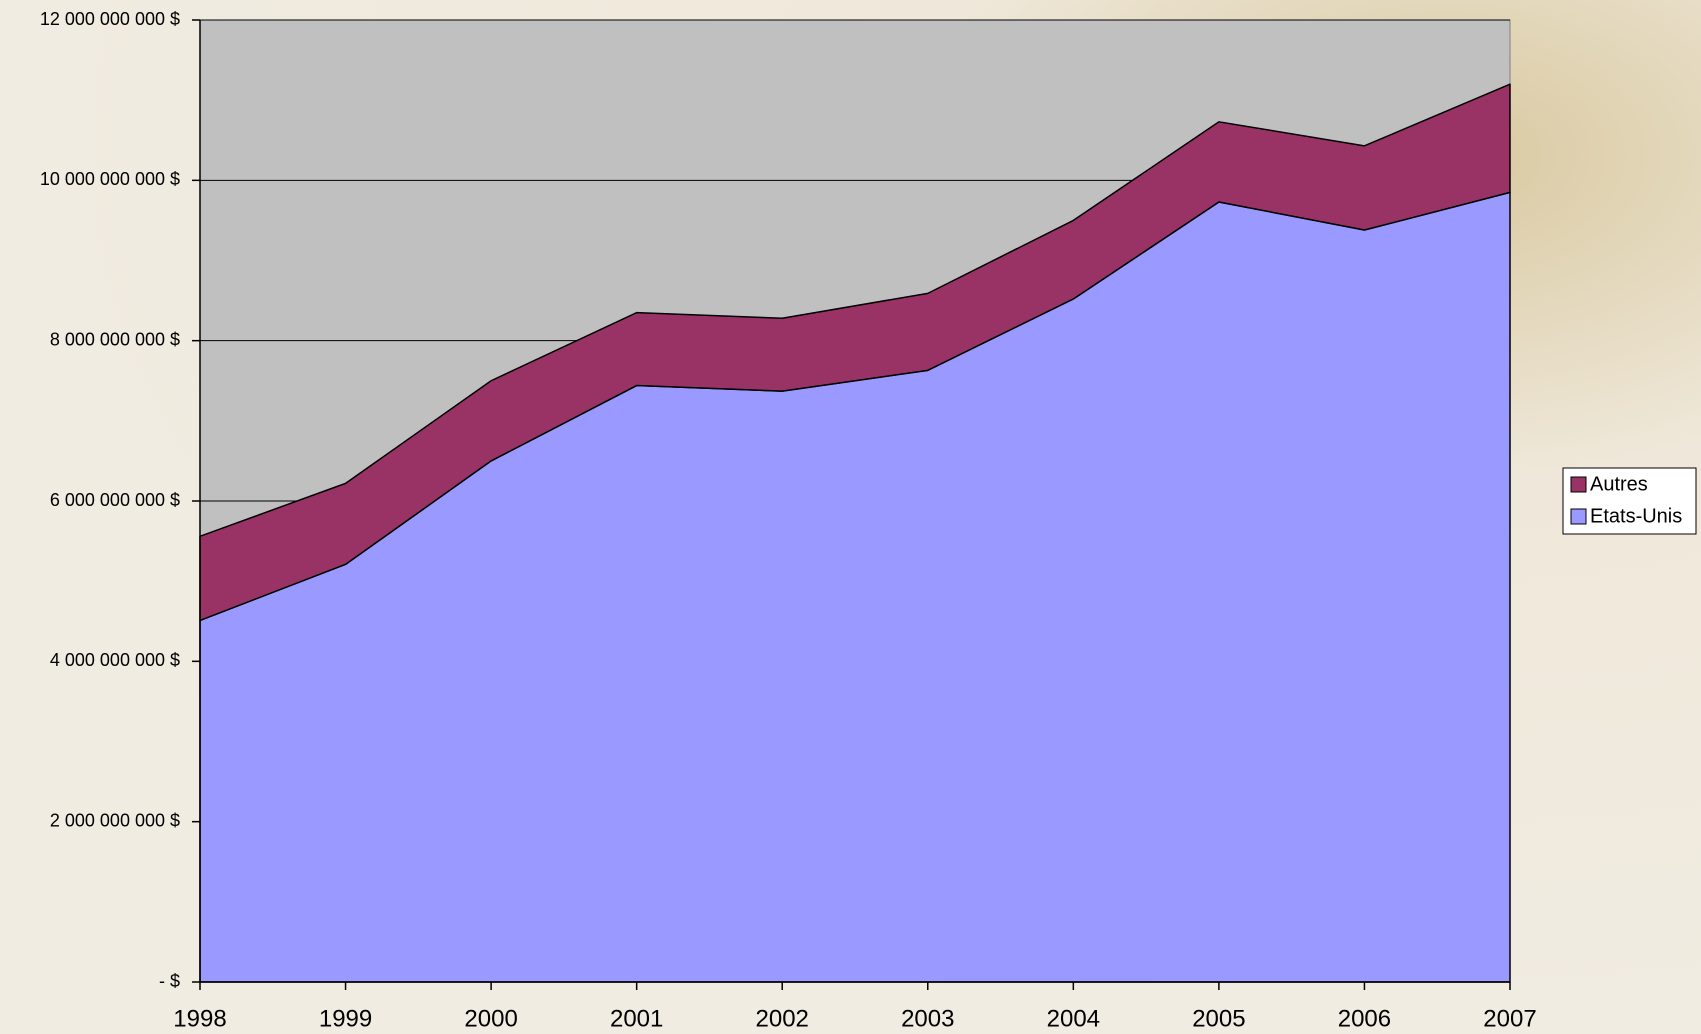 The height and width of the screenshot is (1034, 1701). I want to click on x-tick-label: 2002, so click(782, 1018).